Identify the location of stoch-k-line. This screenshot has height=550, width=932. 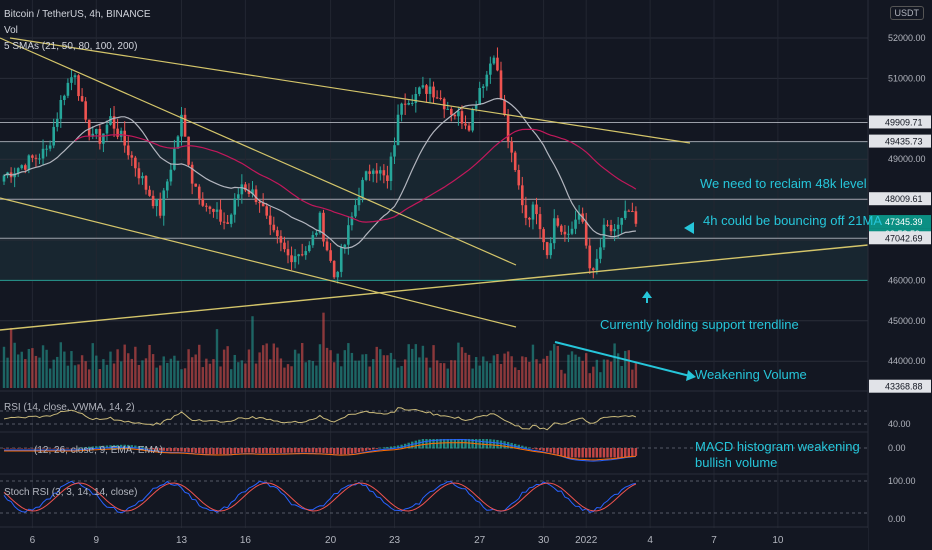
(320, 497).